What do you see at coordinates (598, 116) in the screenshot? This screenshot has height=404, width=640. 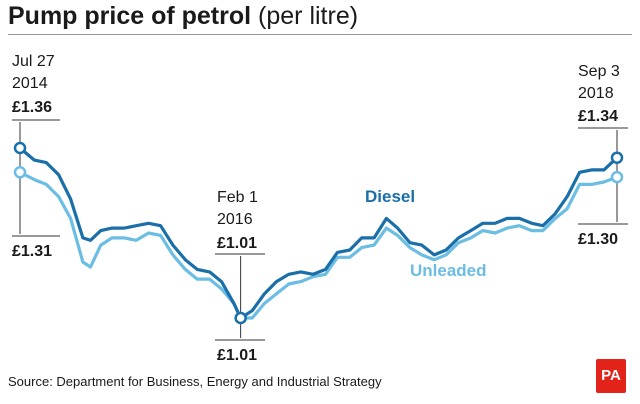 I see `annotation-top-value-sep-2018: £1.34` at bounding box center [598, 116].